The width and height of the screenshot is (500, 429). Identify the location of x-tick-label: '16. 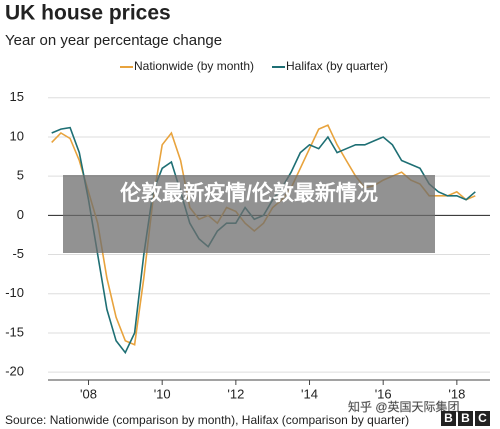
(383, 393).